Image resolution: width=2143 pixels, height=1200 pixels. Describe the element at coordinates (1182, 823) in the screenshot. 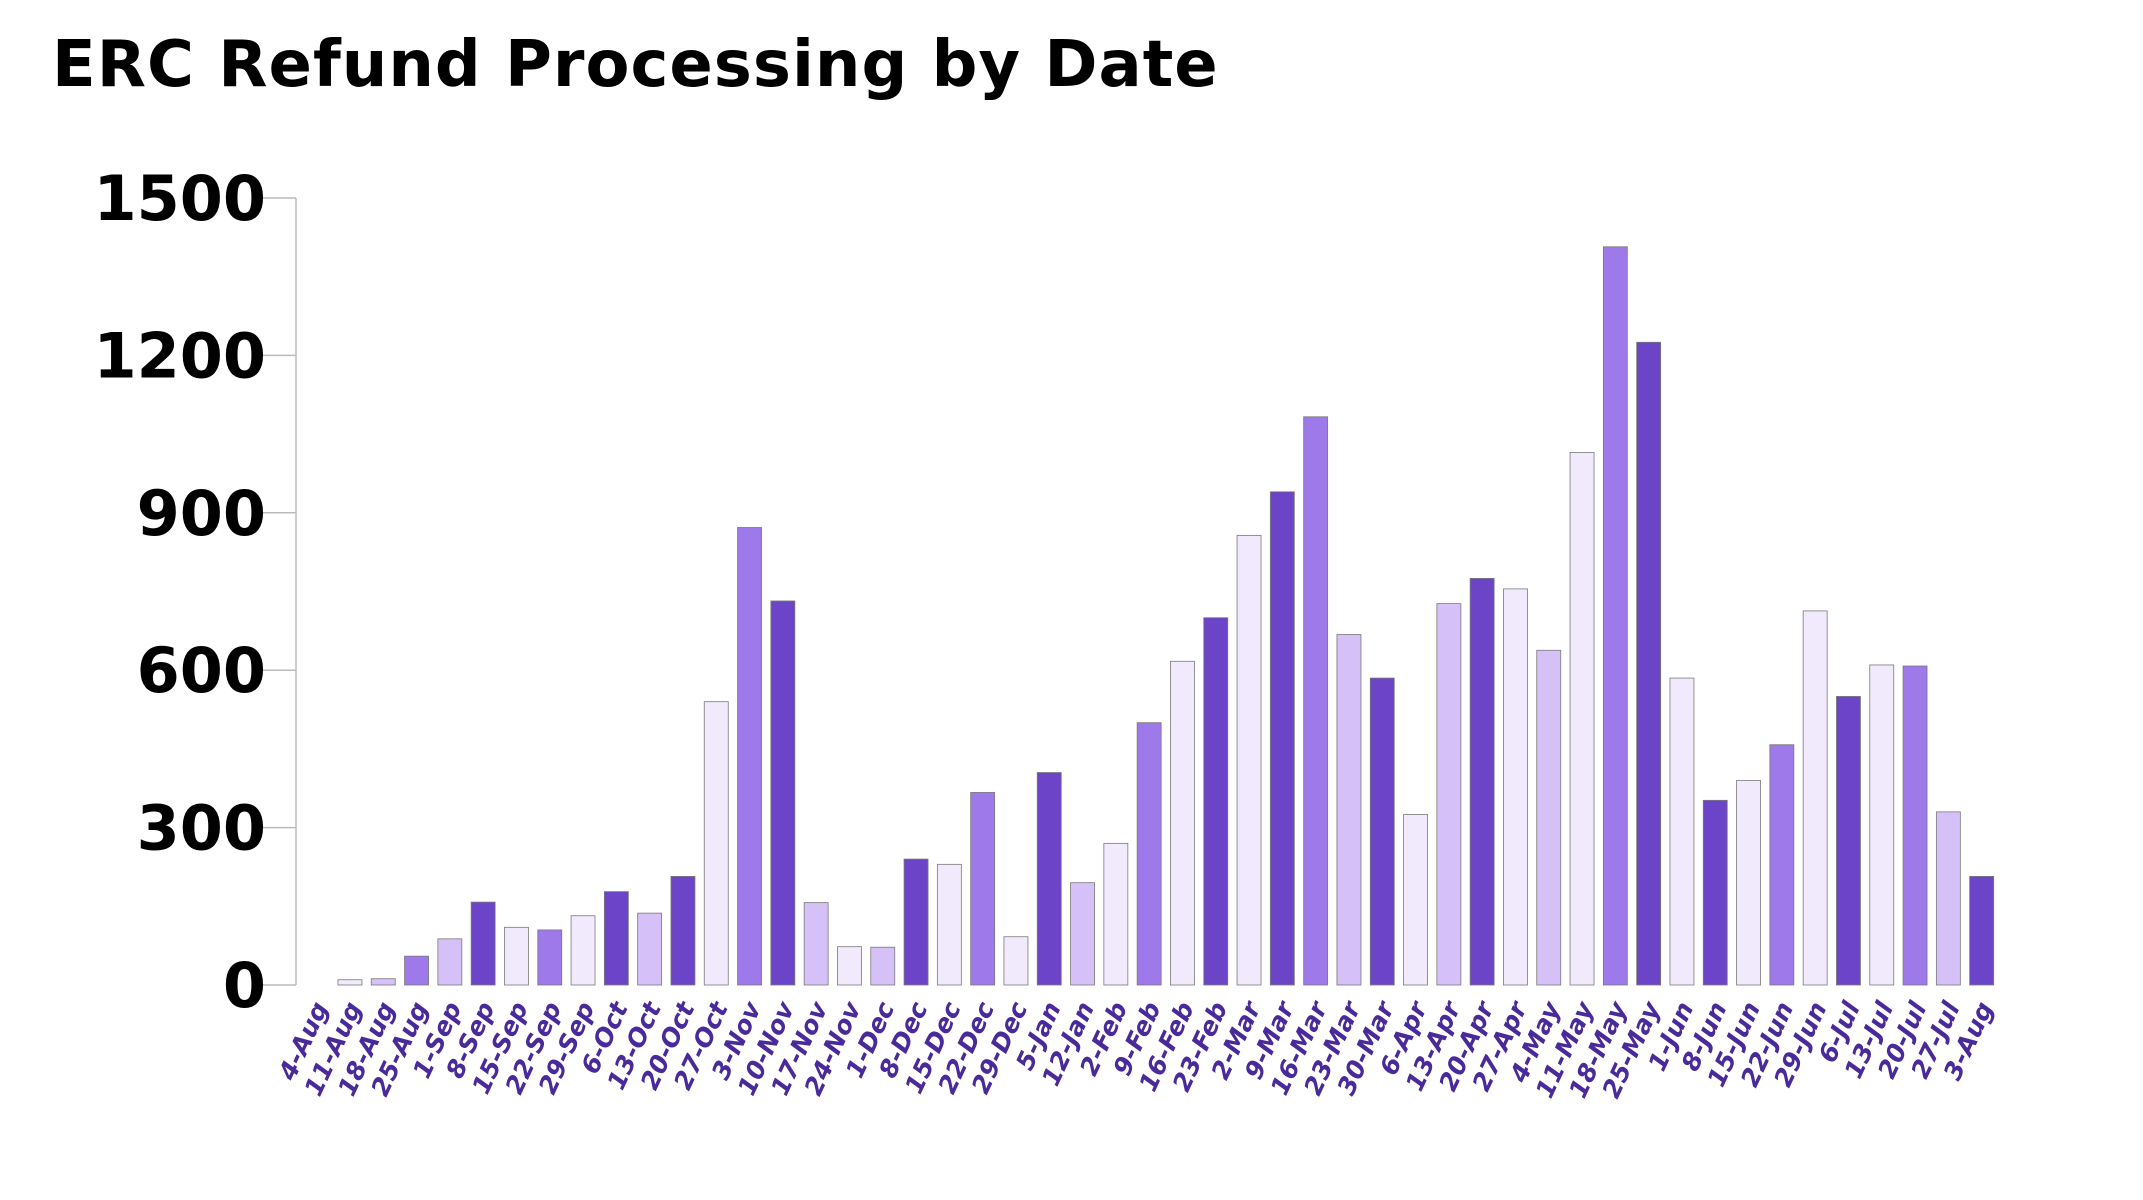

I see `bar-16-Feb` at that location.